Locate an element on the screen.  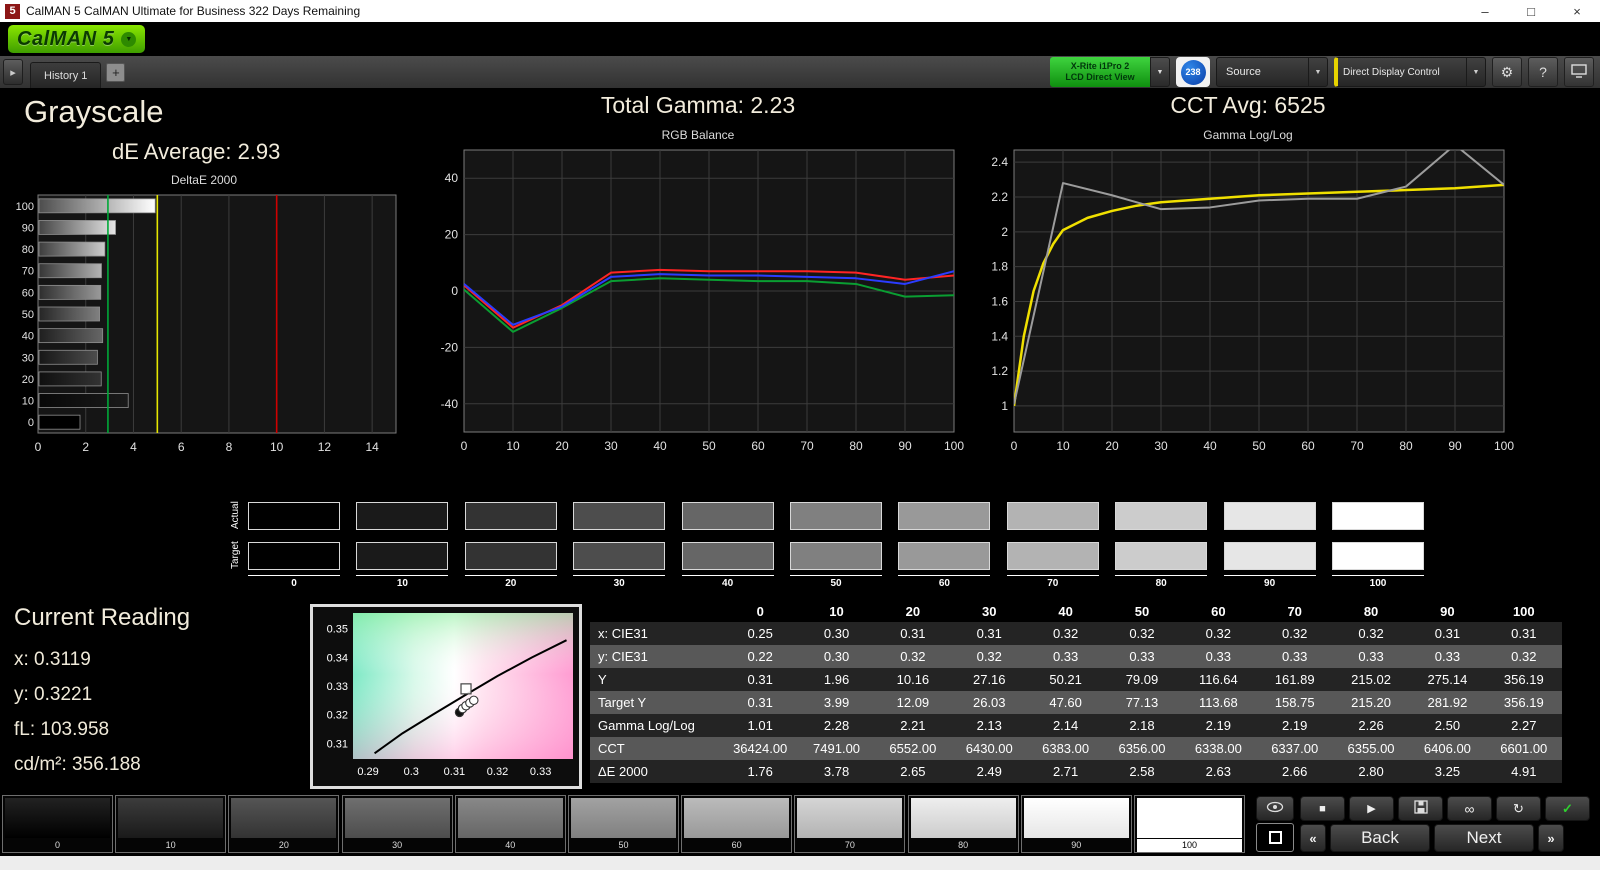
actual-swatch is located at coordinates (510, 516).